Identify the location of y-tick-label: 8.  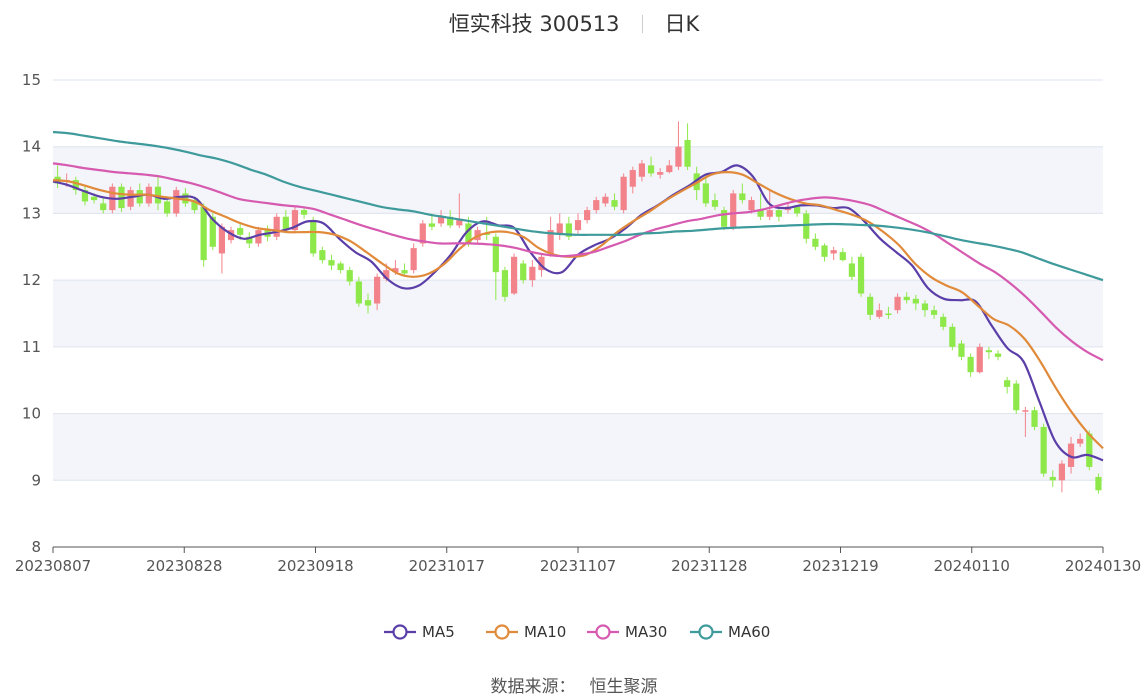
(36, 547).